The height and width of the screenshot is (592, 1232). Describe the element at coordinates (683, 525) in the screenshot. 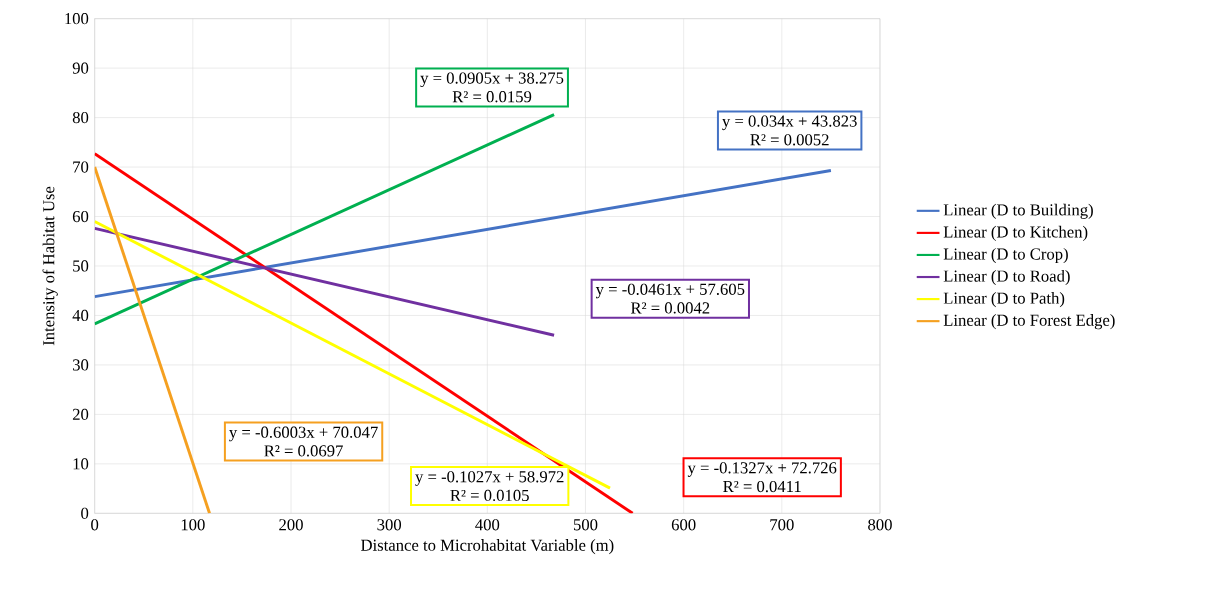

I see `x-tick-label: 600` at that location.